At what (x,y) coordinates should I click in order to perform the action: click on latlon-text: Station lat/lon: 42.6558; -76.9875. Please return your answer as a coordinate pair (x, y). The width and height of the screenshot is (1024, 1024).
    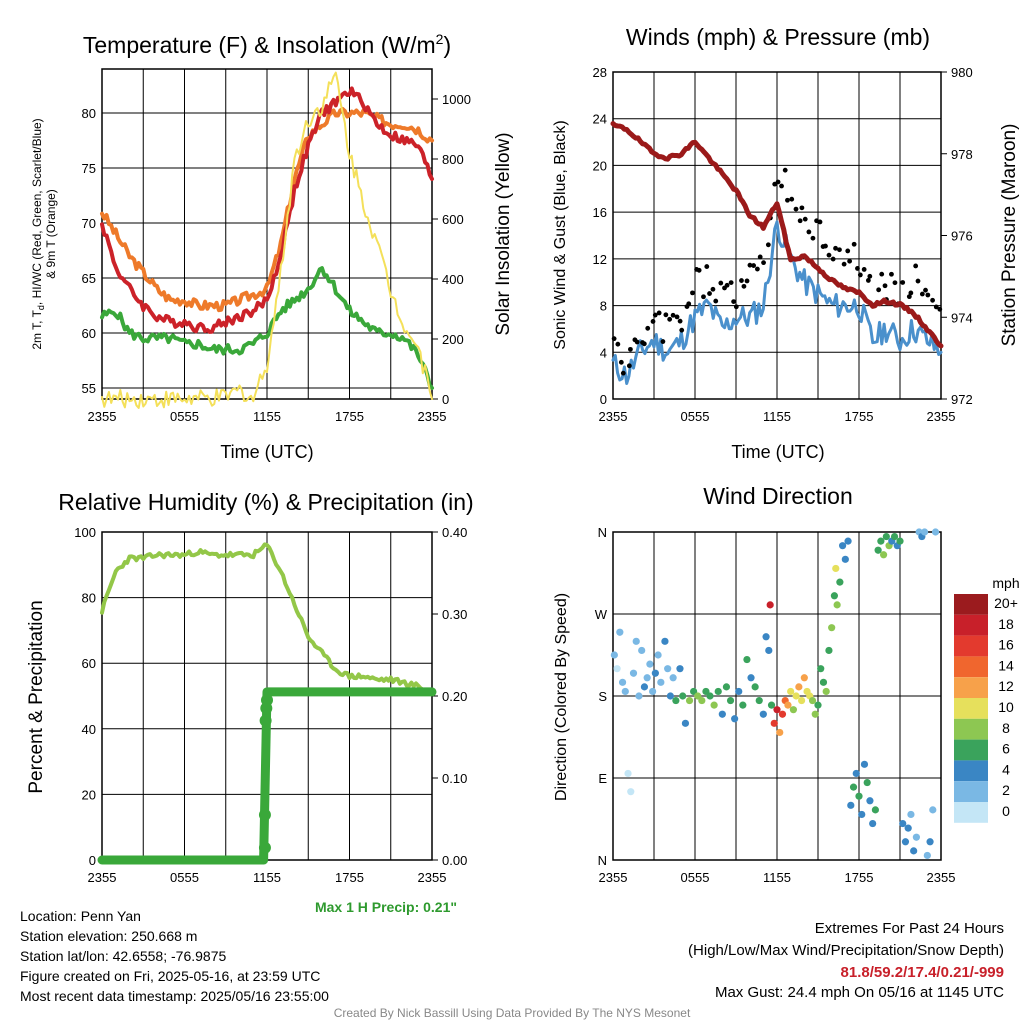
    Looking at the image, I should click on (123, 956).